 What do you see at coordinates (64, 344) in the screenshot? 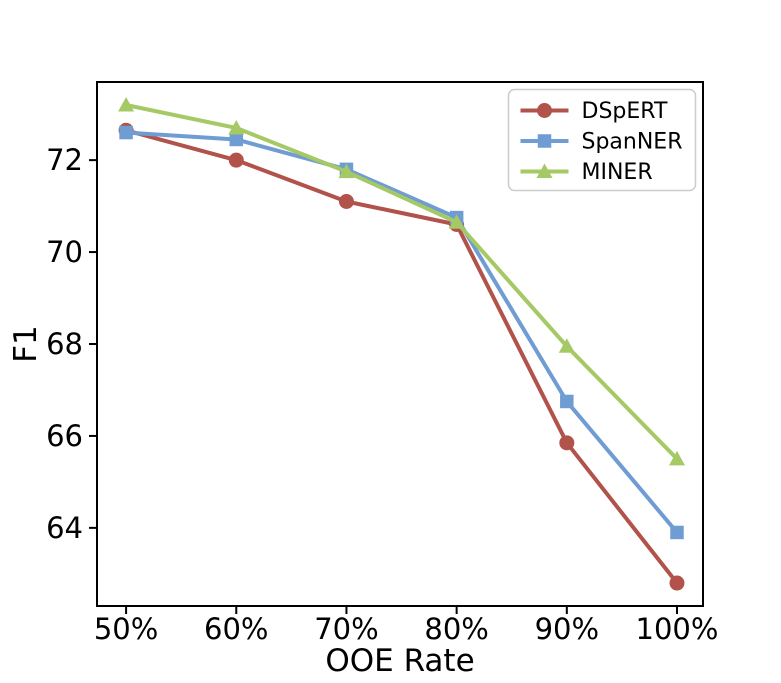
I see `y-tick-label: 68` at bounding box center [64, 344].